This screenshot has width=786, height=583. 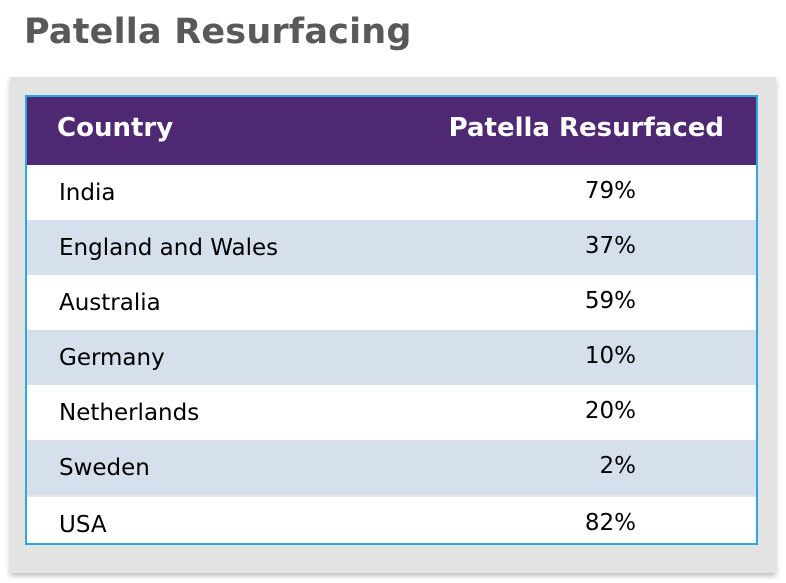 I want to click on cell-country: Netherlands, so click(x=129, y=413).